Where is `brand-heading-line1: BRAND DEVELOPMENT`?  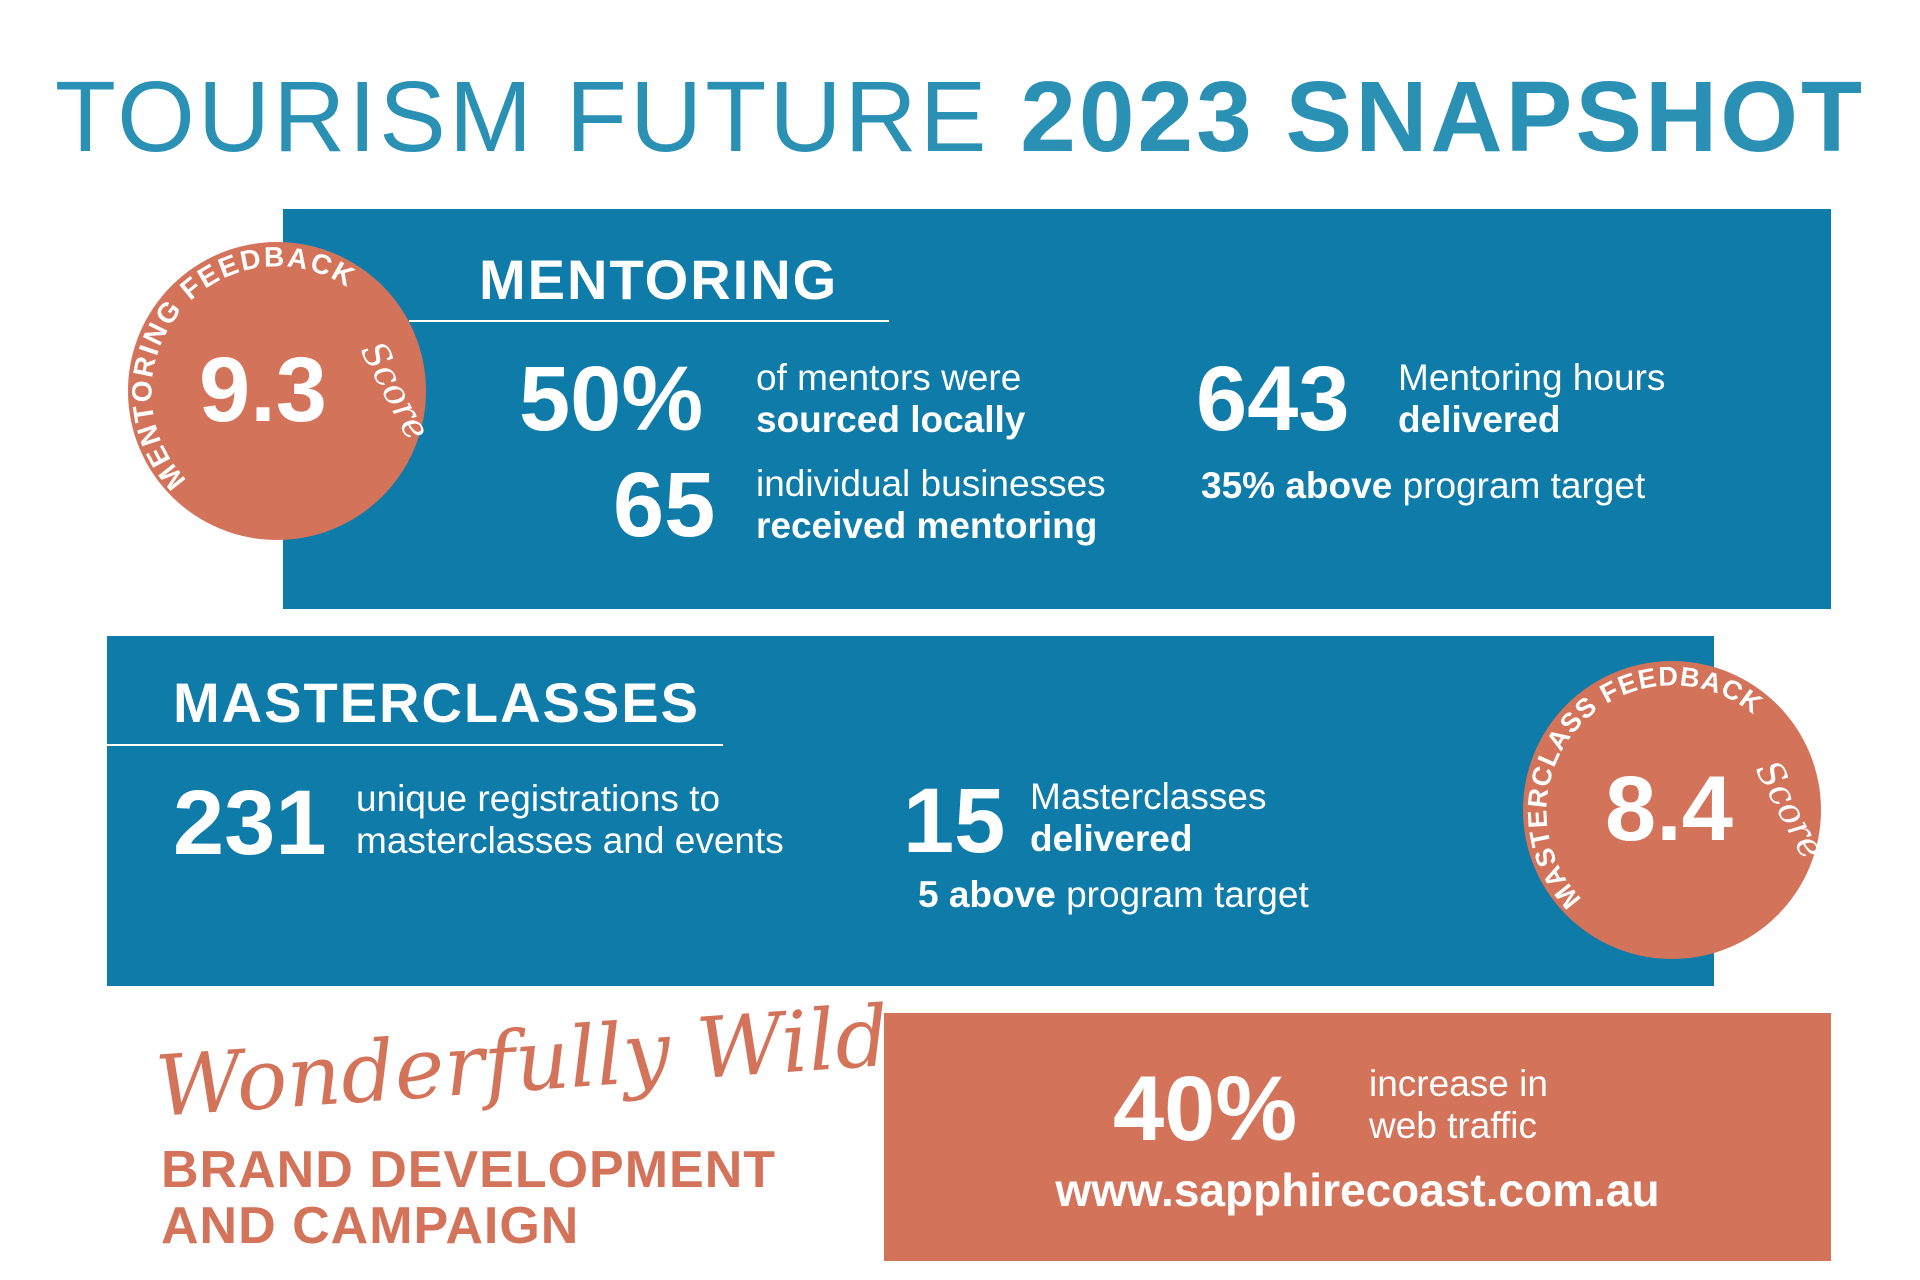 brand-heading-line1: BRAND DEVELOPMENT is located at coordinates (469, 1170).